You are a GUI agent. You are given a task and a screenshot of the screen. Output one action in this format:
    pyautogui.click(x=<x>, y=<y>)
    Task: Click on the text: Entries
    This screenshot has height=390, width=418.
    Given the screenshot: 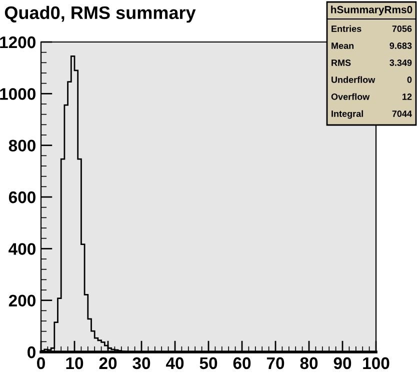 What is the action you would take?
    pyautogui.click(x=347, y=28)
    